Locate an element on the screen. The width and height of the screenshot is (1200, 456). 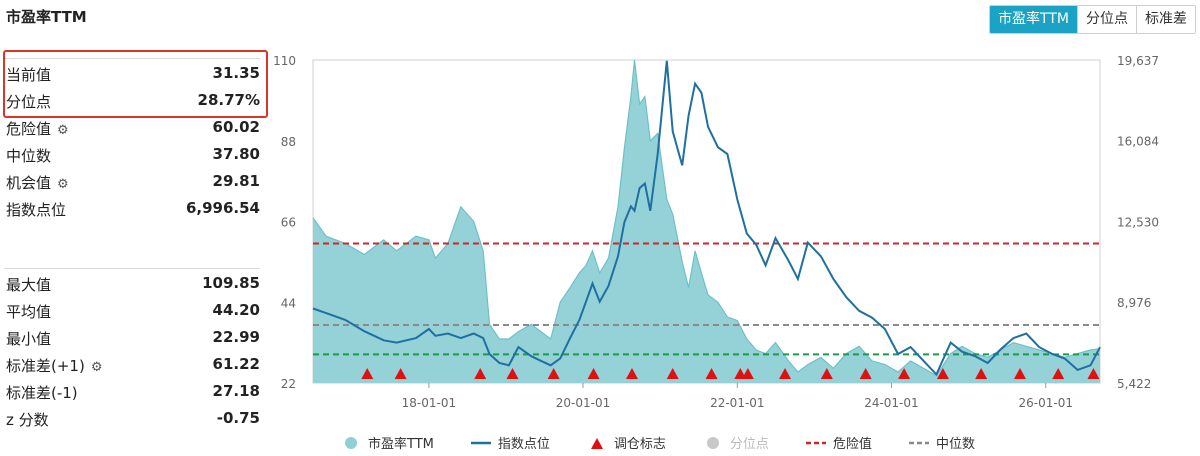
stat-row: 标准差(-1) 27.18 is located at coordinates (132, 391).